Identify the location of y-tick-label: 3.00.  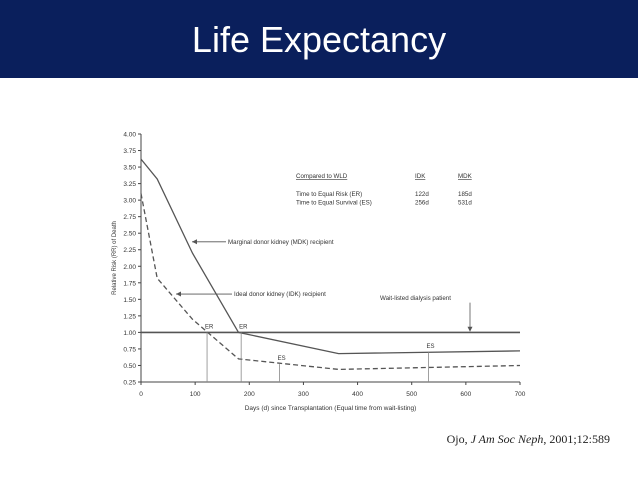
(129, 201).